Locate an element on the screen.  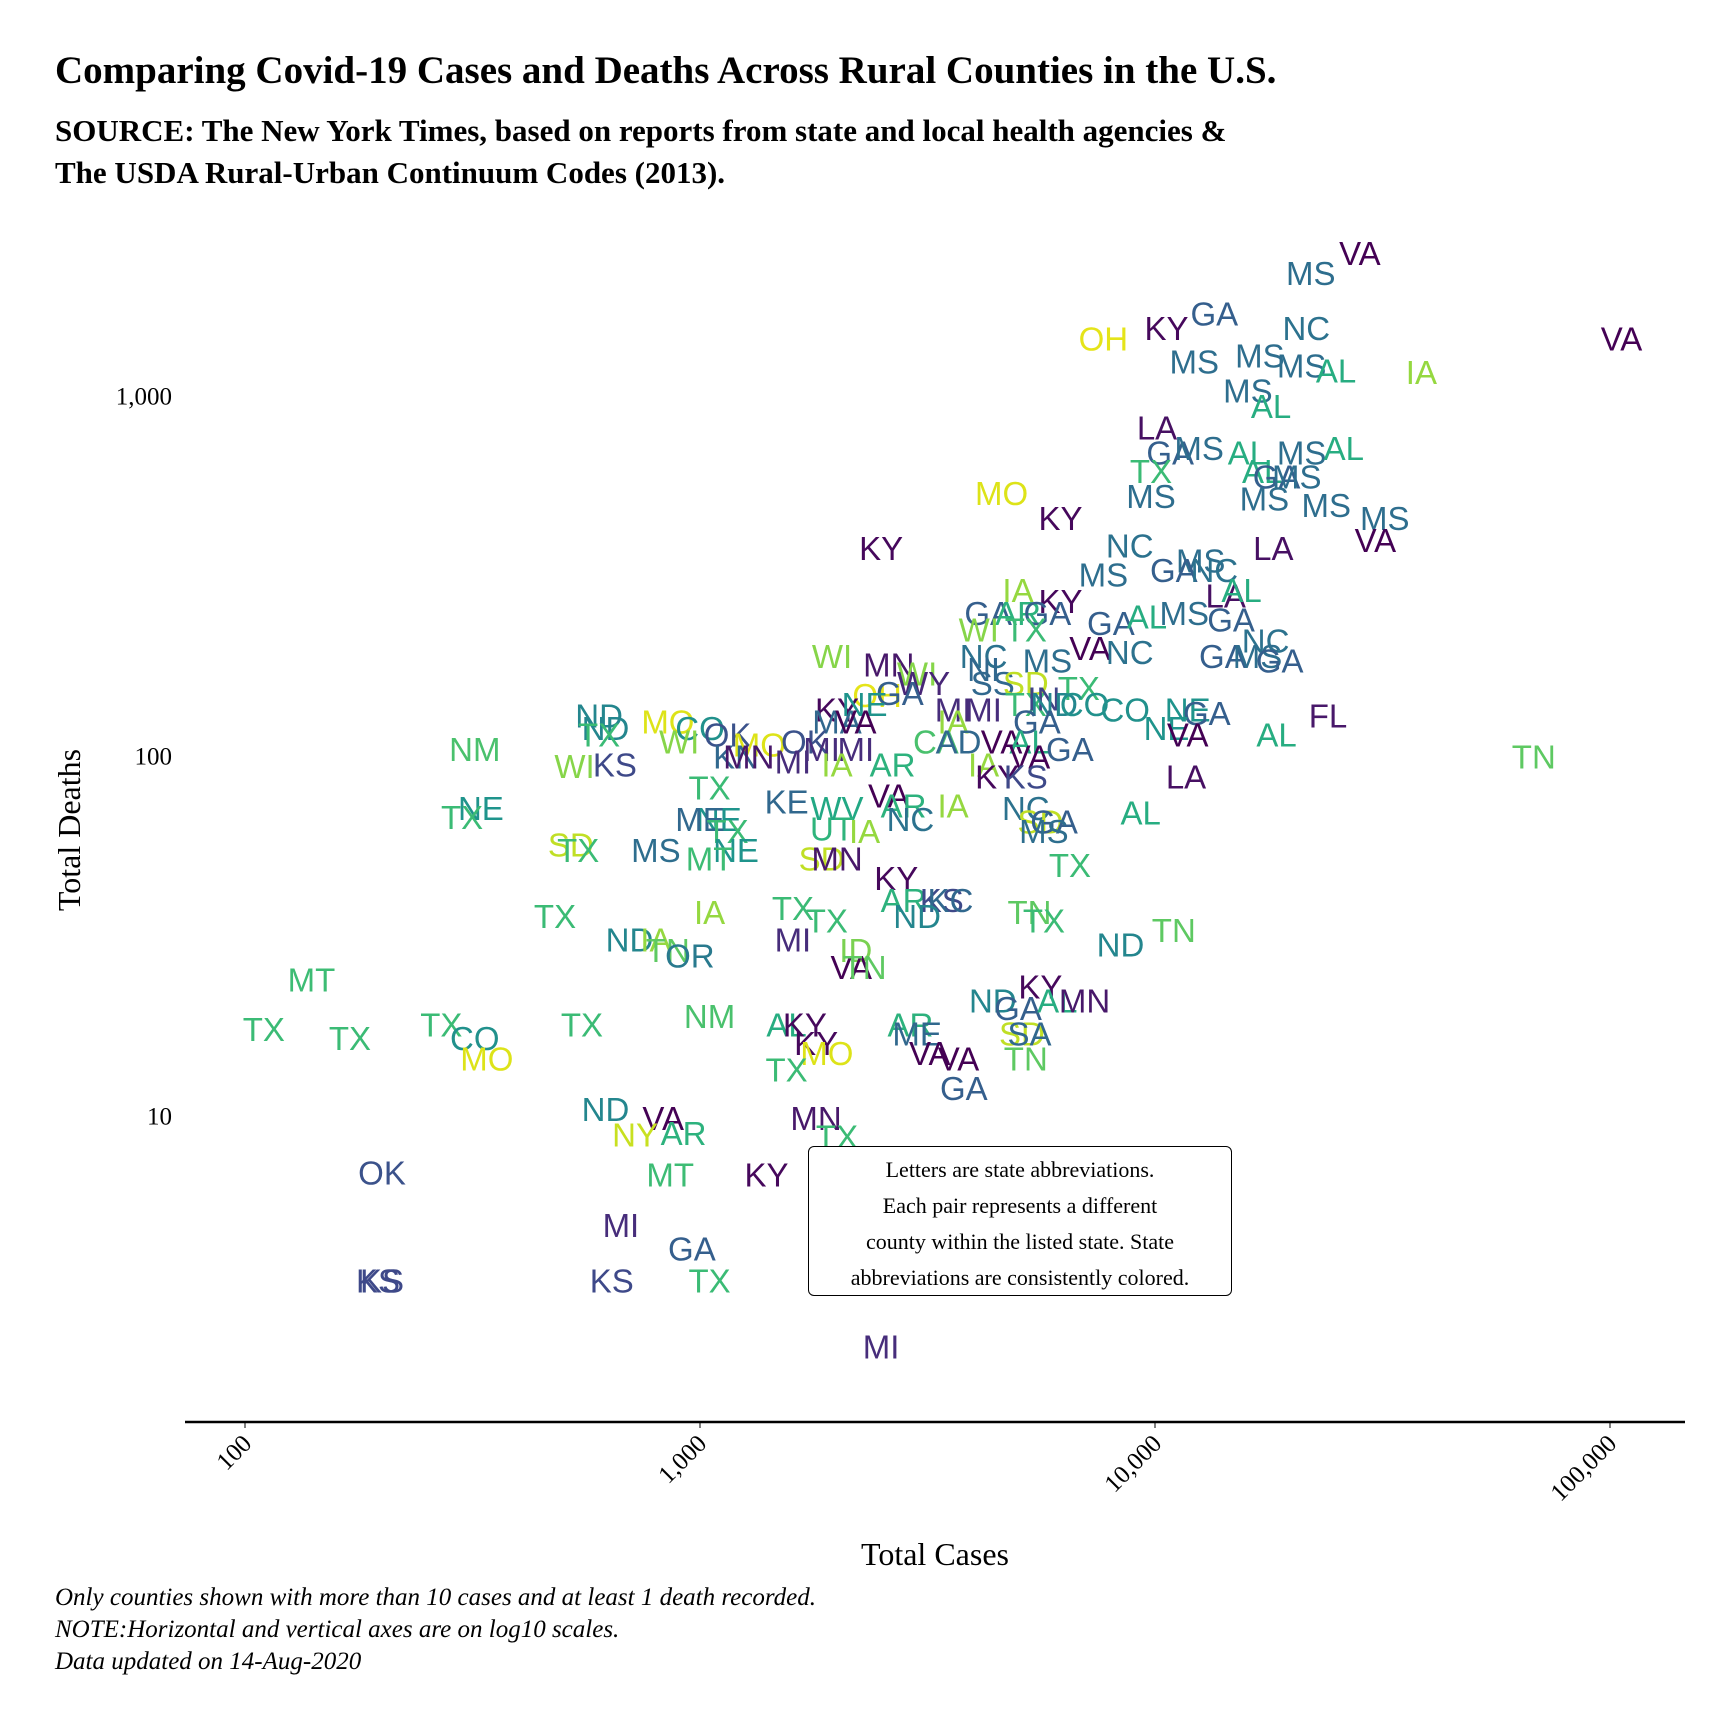
y-ticks-layer: 10 100 1,000 is located at coordinates (144, 757).